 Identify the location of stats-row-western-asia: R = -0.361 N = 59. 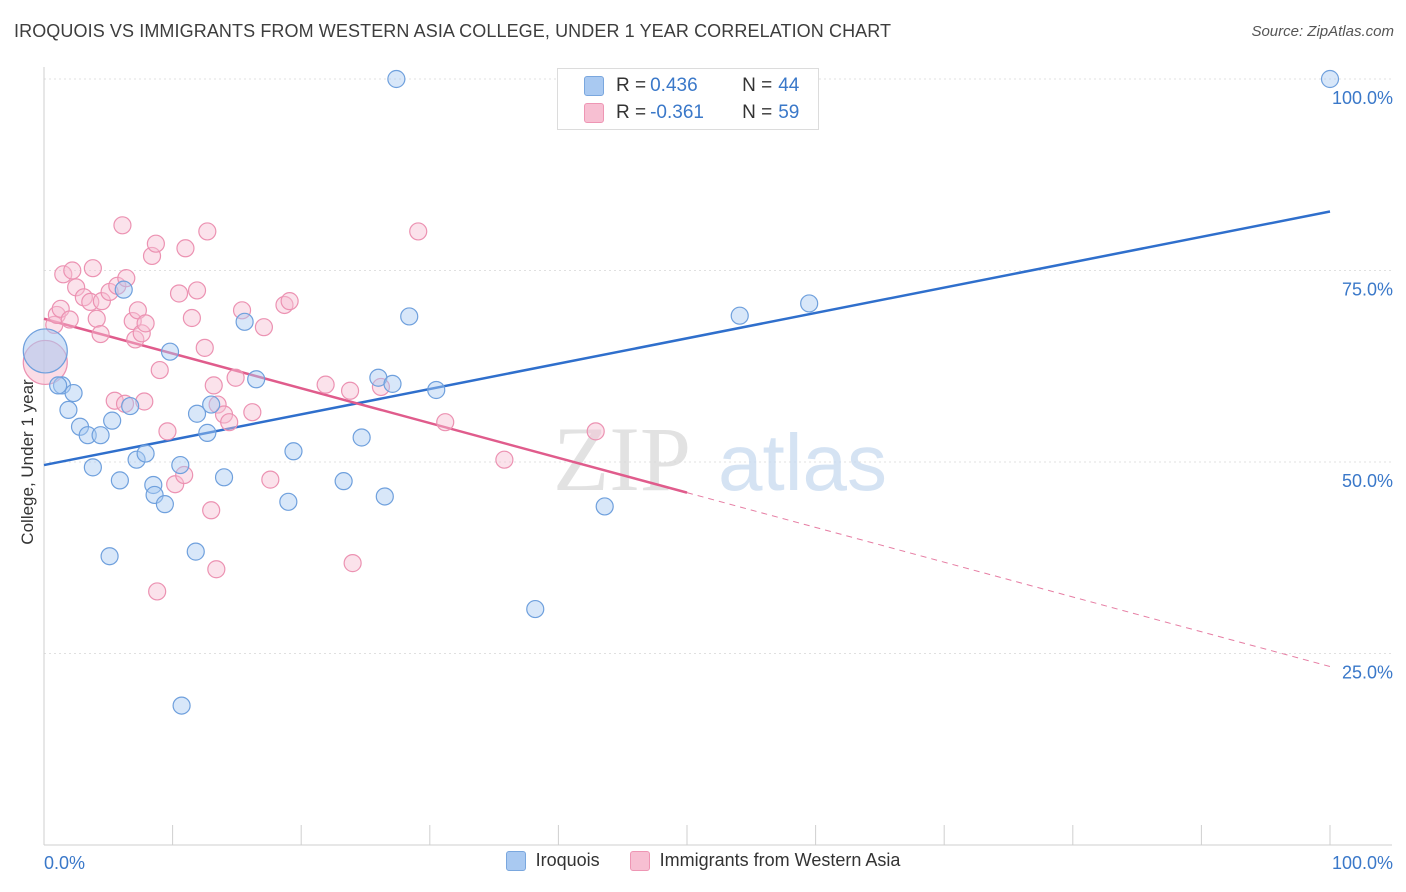
(691, 113).